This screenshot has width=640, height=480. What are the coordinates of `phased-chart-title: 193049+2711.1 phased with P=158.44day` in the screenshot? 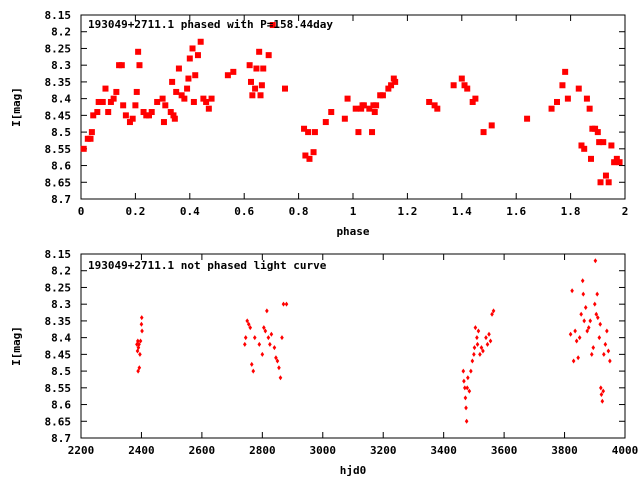 It's located at (210, 24).